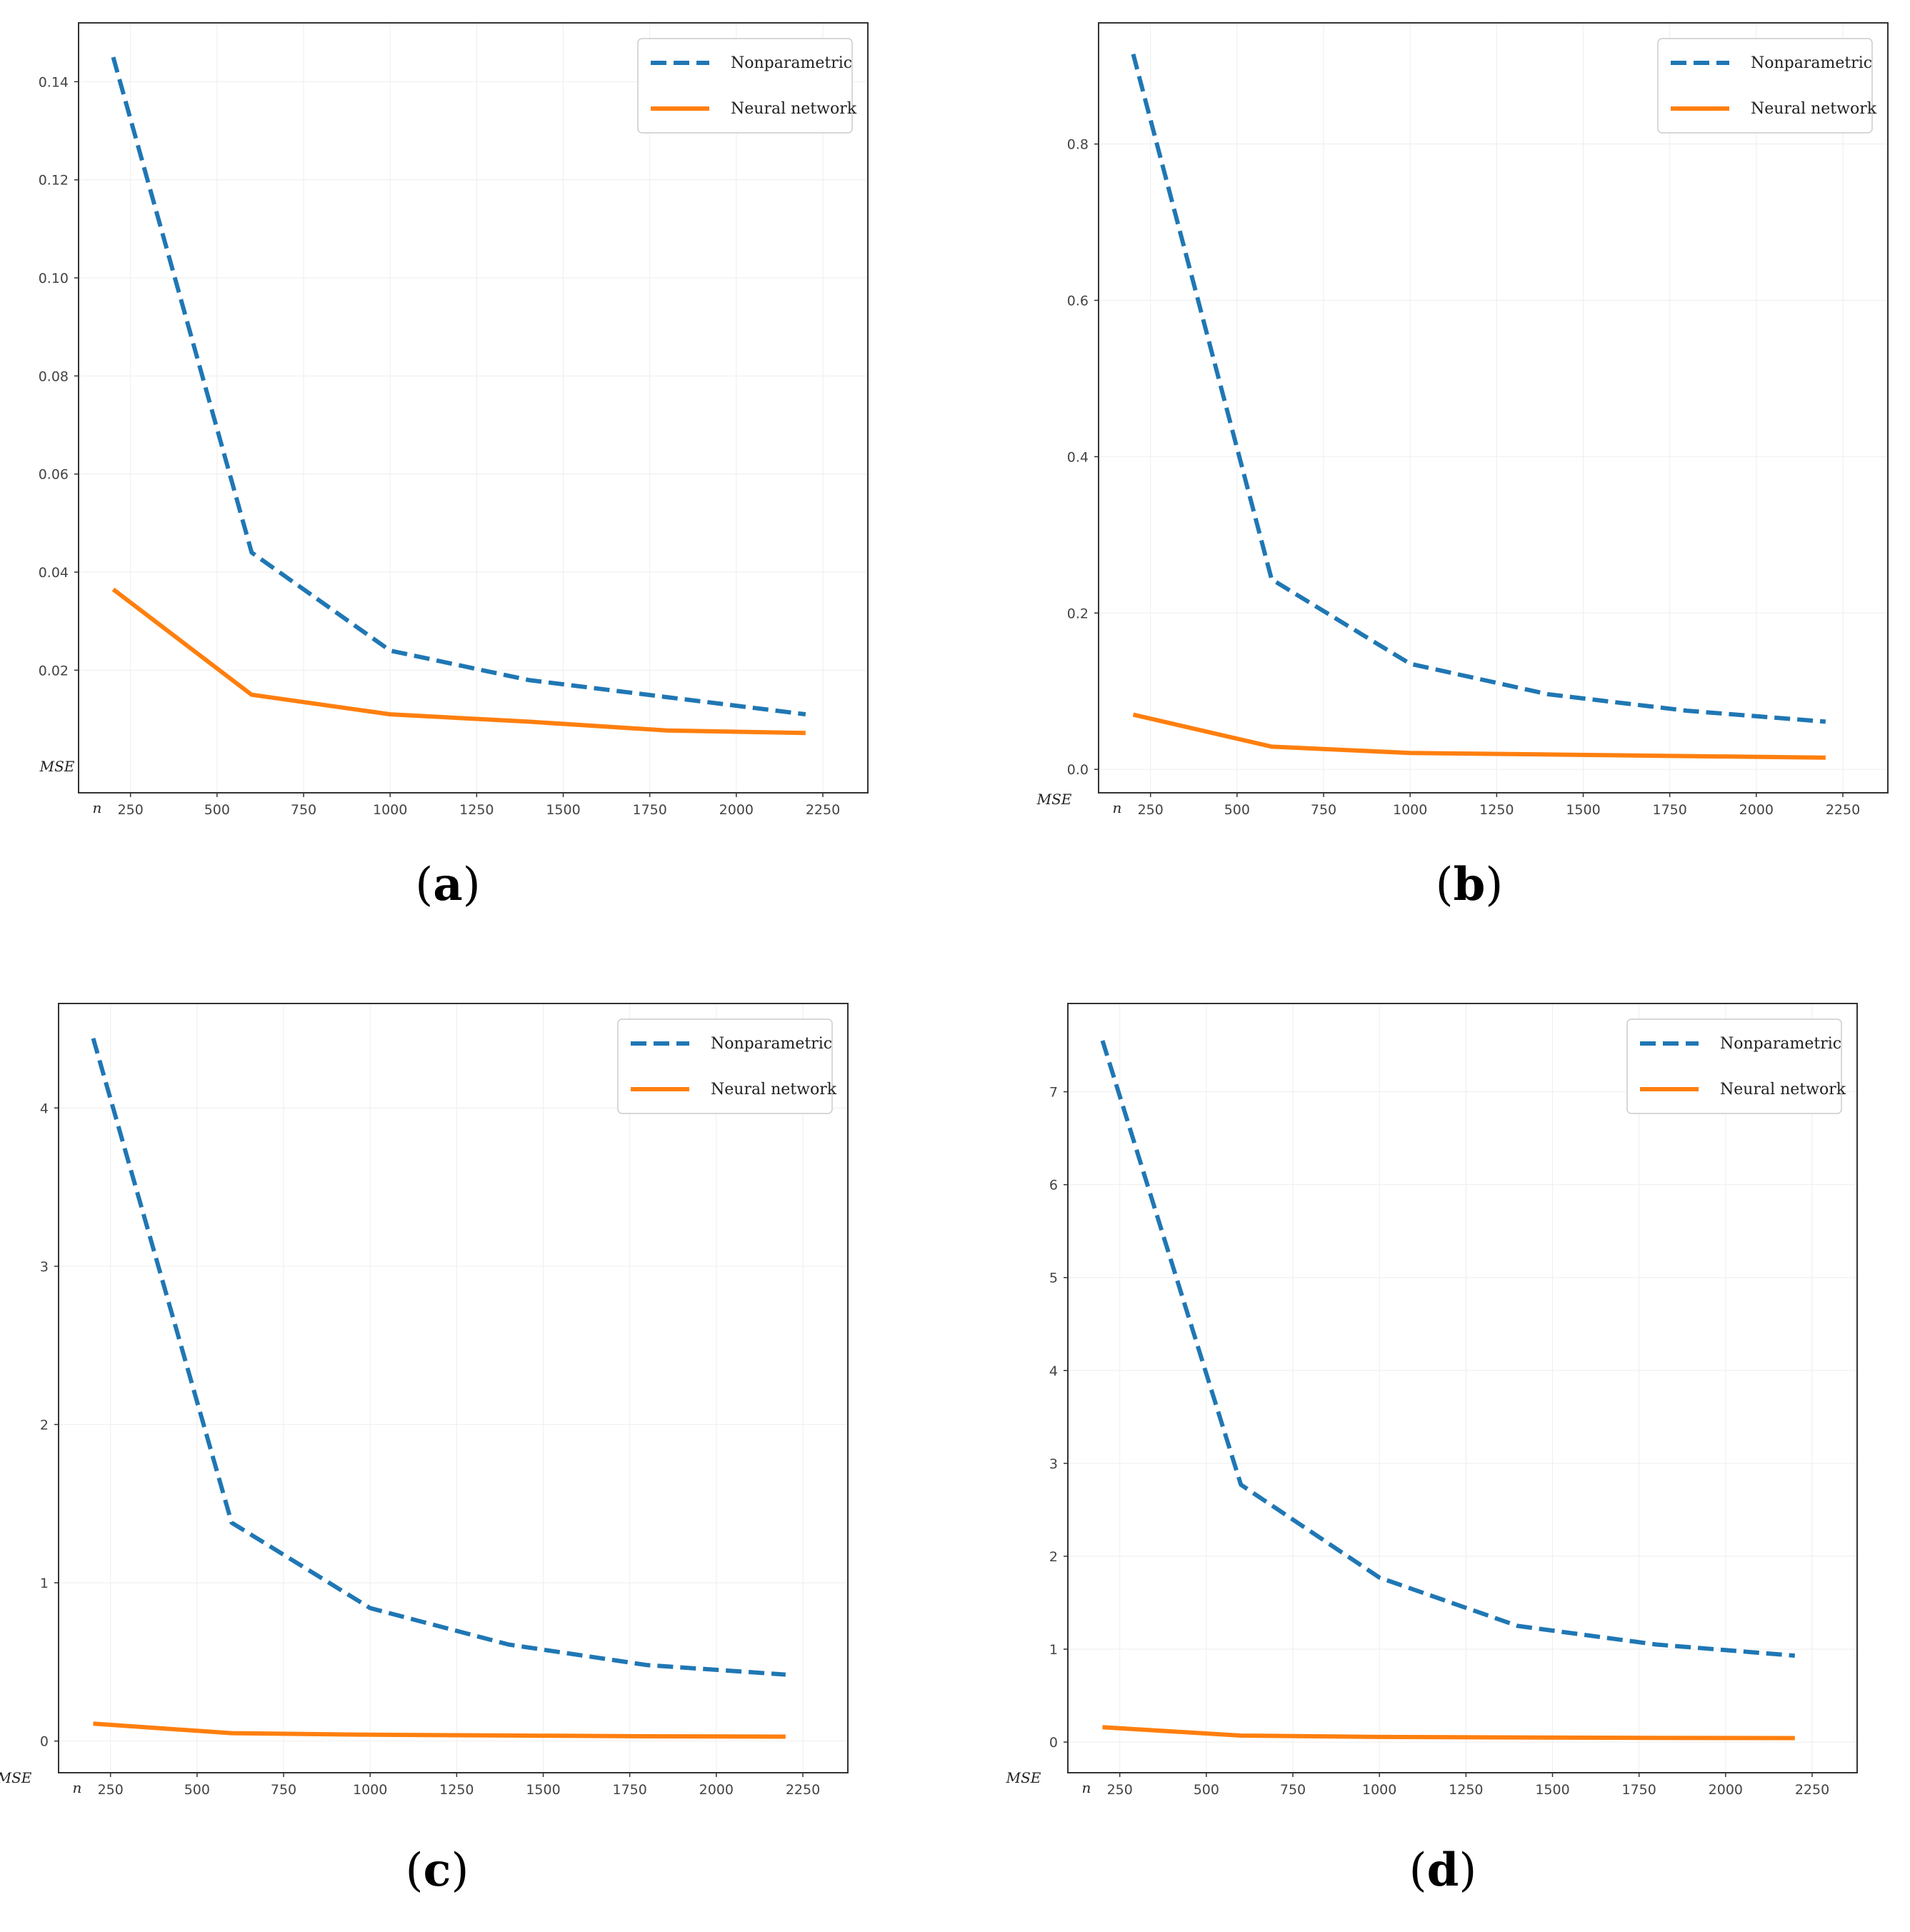  Describe the element at coordinates (1053, 1278) in the screenshot. I see `y-tick-label: 5` at that location.